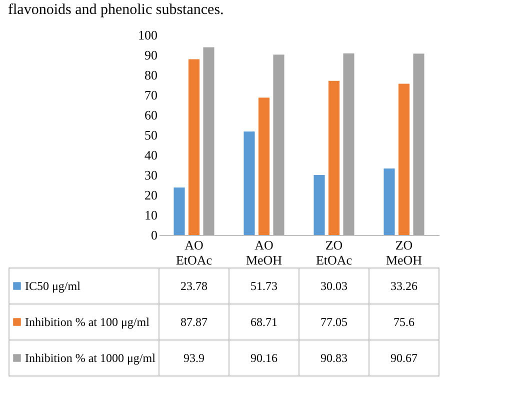 This screenshot has width=523, height=417. Describe the element at coordinates (194, 358) in the screenshot. I see `data-label: 93.9` at that location.